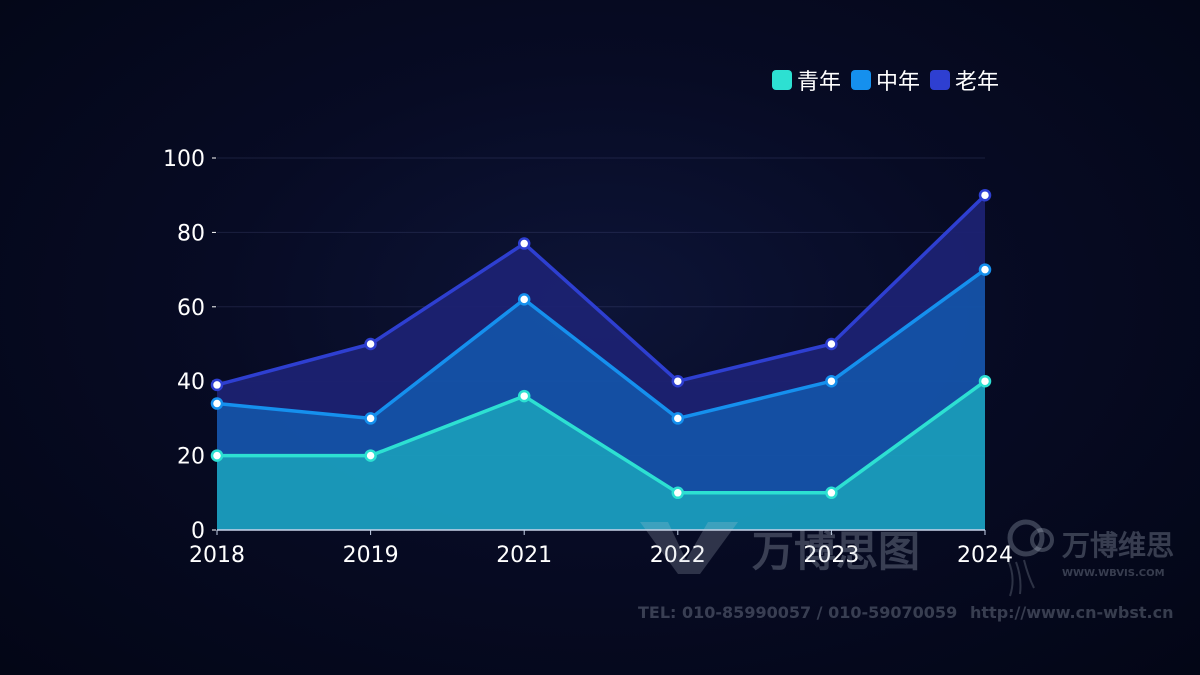  Describe the element at coordinates (782, 80) in the screenshot. I see `legend-swatch-youth` at that location.